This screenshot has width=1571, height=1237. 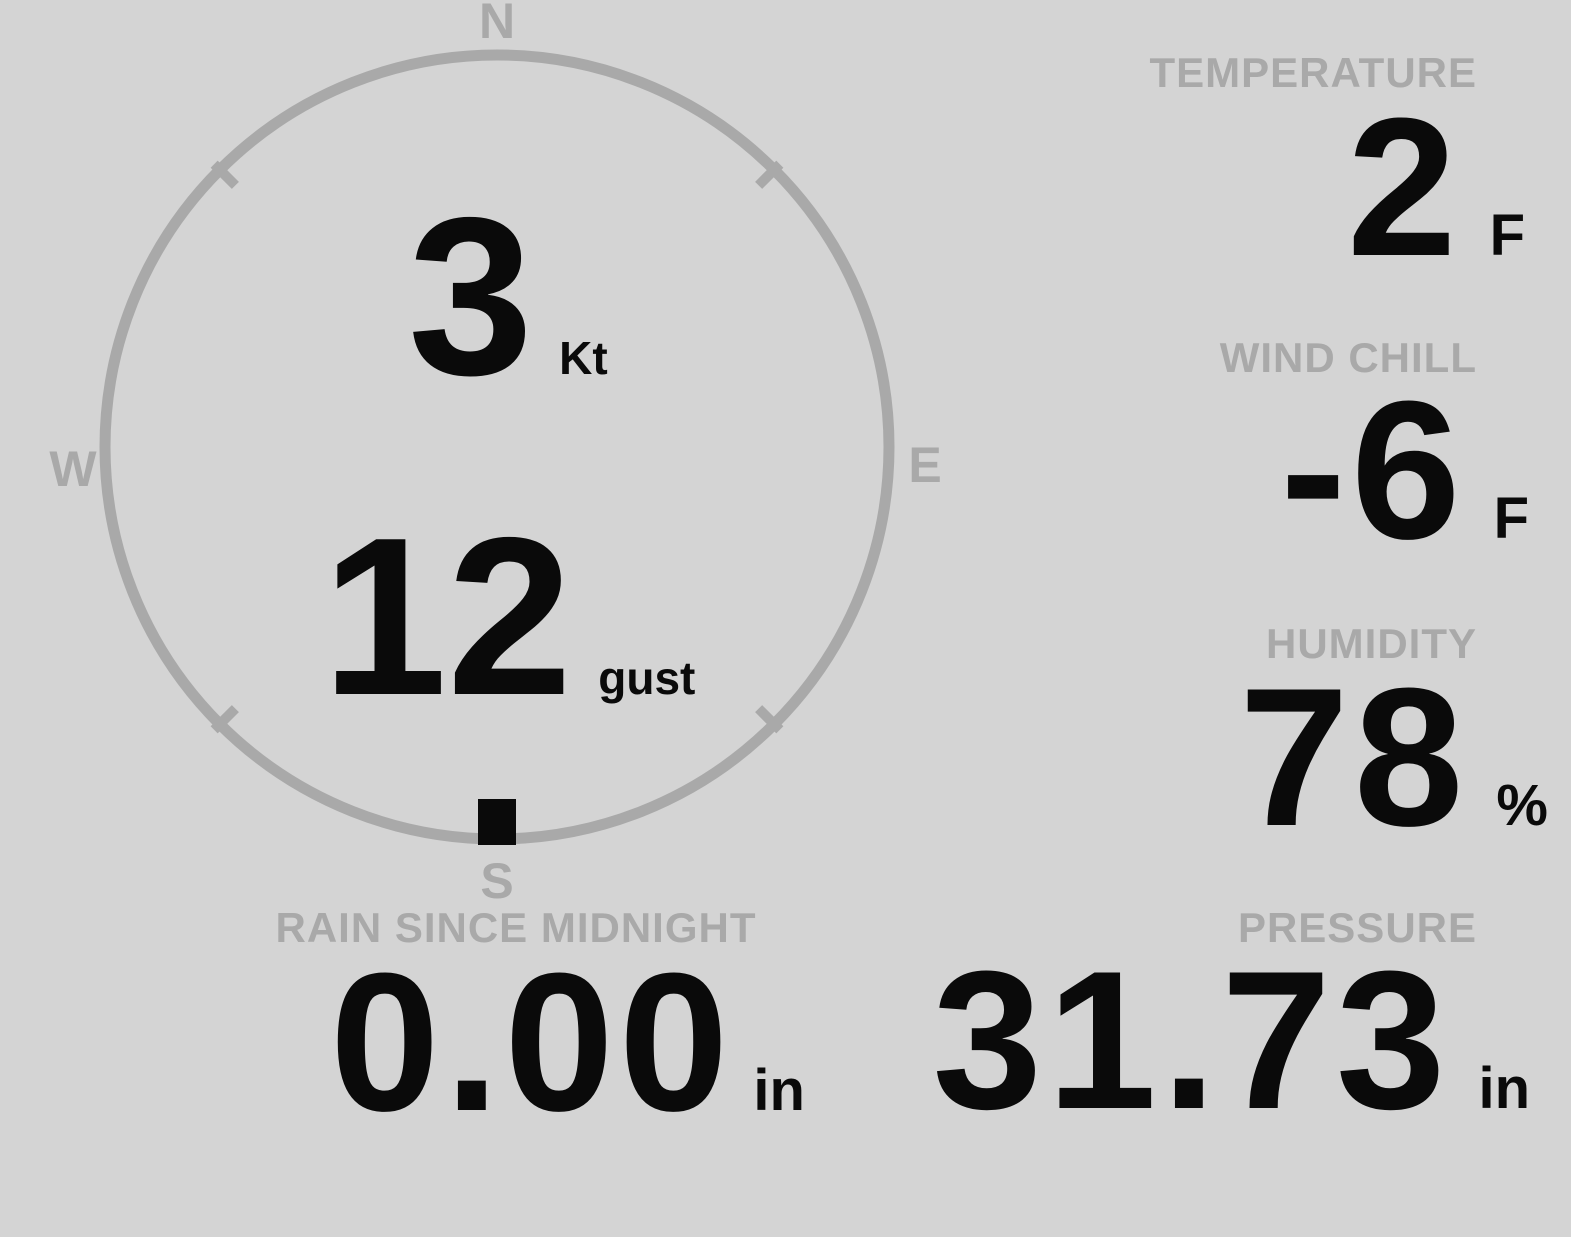 What do you see at coordinates (497, 881) in the screenshot?
I see `compass-south-label: S` at bounding box center [497, 881].